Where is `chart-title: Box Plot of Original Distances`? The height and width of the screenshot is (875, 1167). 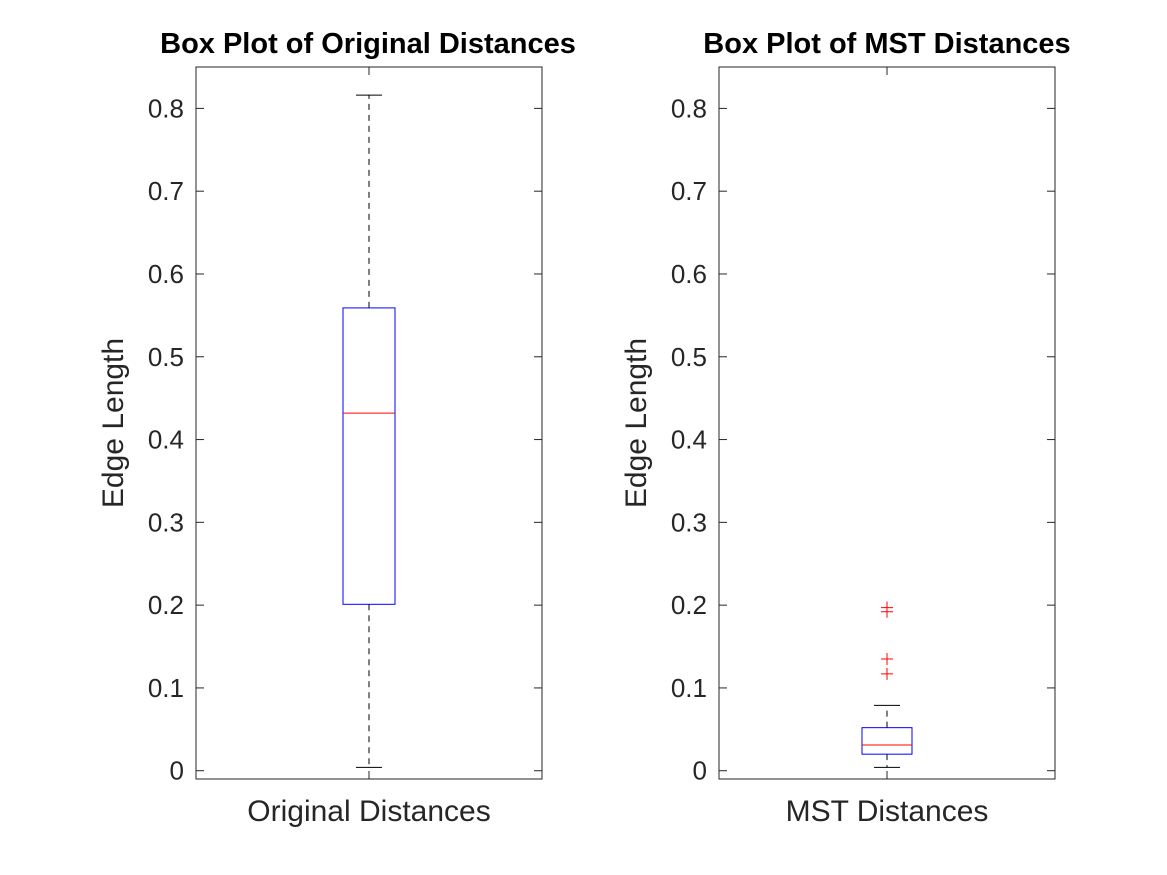
chart-title: Box Plot of Original Distances is located at coordinates (368, 44).